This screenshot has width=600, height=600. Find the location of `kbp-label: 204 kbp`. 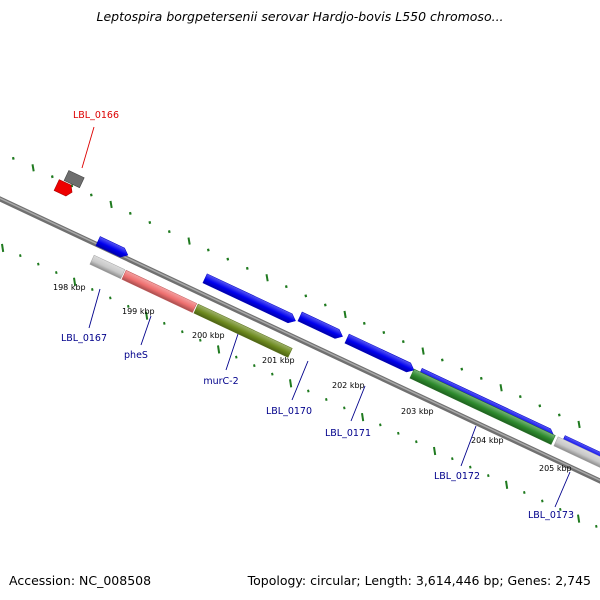

kbp-label: 204 kbp is located at coordinates (487, 440).